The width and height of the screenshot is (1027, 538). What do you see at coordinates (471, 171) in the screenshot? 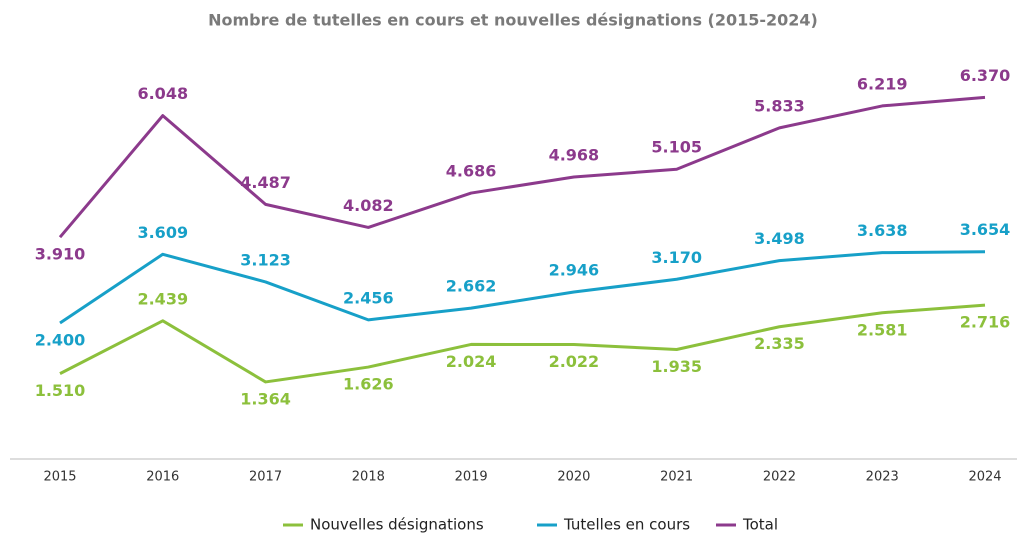
I see `data-label: 4.686` at bounding box center [471, 171].